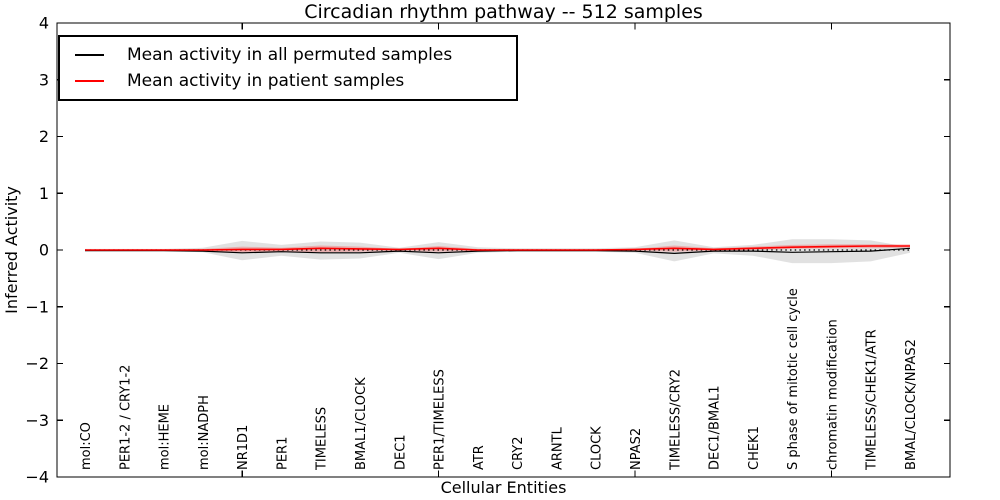 This screenshot has height=500, width=1000. What do you see at coordinates (793, 379) in the screenshot?
I see `x-category-label: S phase of mitotic cell cycle` at bounding box center [793, 379].